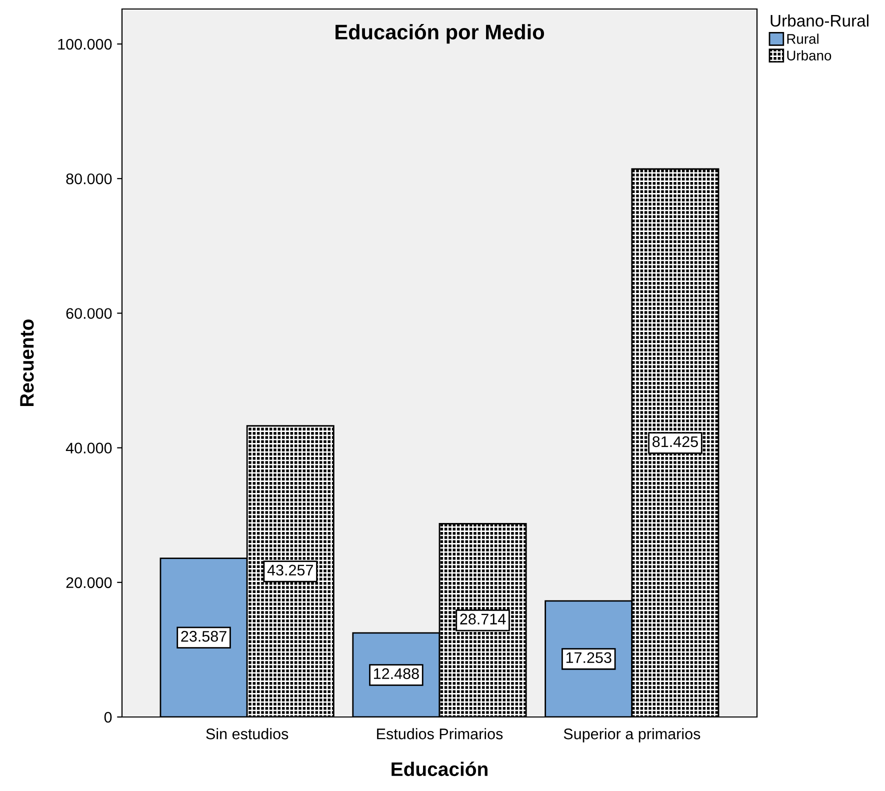 The width and height of the screenshot is (885, 791). Describe the element at coordinates (440, 769) in the screenshot. I see `x-axis-title: Educación` at that location.